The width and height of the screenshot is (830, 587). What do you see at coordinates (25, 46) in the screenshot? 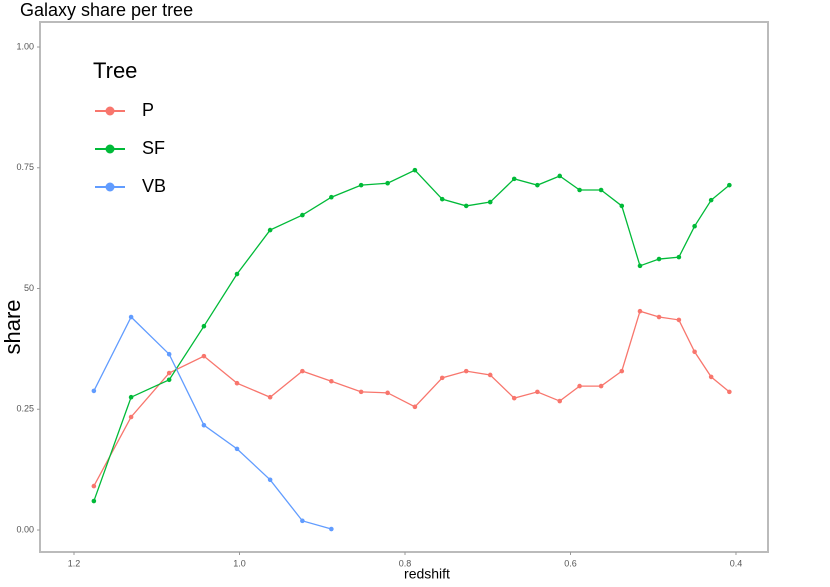
I see `y-tick-label: 1.00` at bounding box center [25, 46].